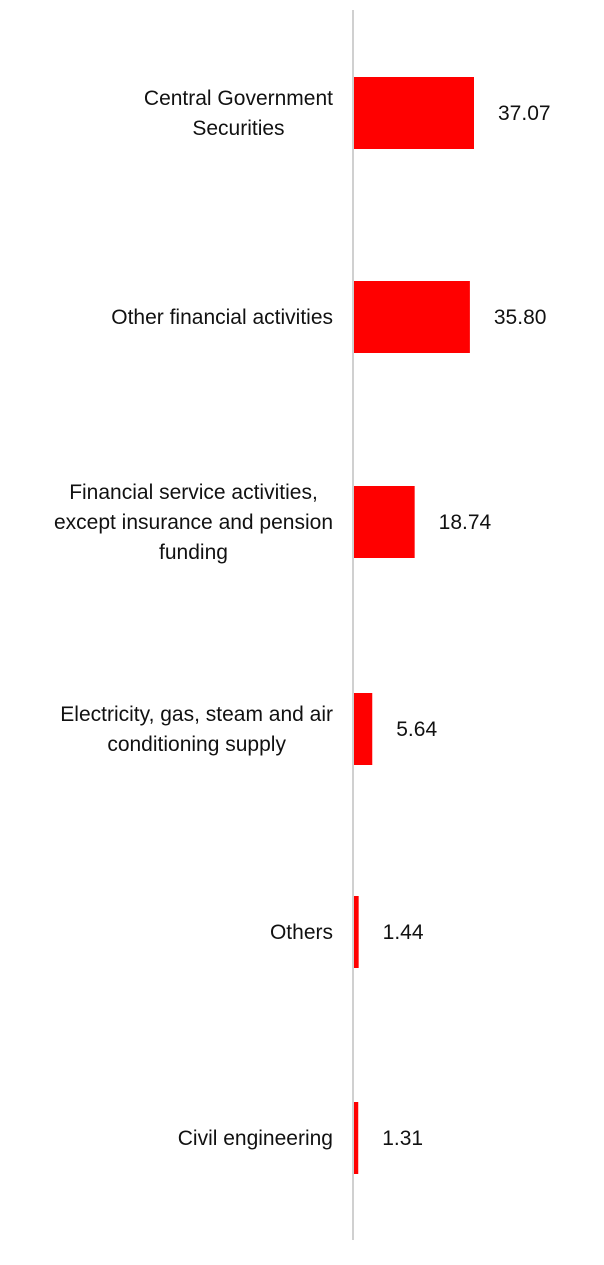  I want to click on category-label-1: Other financial activities, so click(222, 317).